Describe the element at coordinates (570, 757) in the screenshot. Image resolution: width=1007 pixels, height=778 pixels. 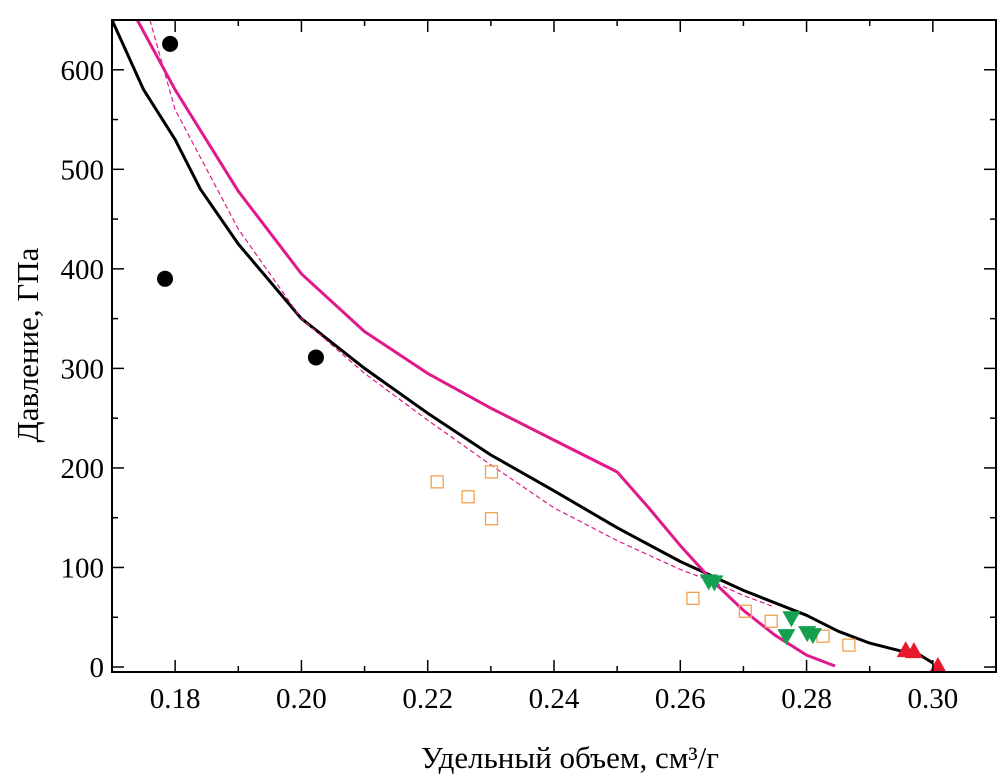
I see `x-axis-title: Удельный объем, см³/г` at that location.